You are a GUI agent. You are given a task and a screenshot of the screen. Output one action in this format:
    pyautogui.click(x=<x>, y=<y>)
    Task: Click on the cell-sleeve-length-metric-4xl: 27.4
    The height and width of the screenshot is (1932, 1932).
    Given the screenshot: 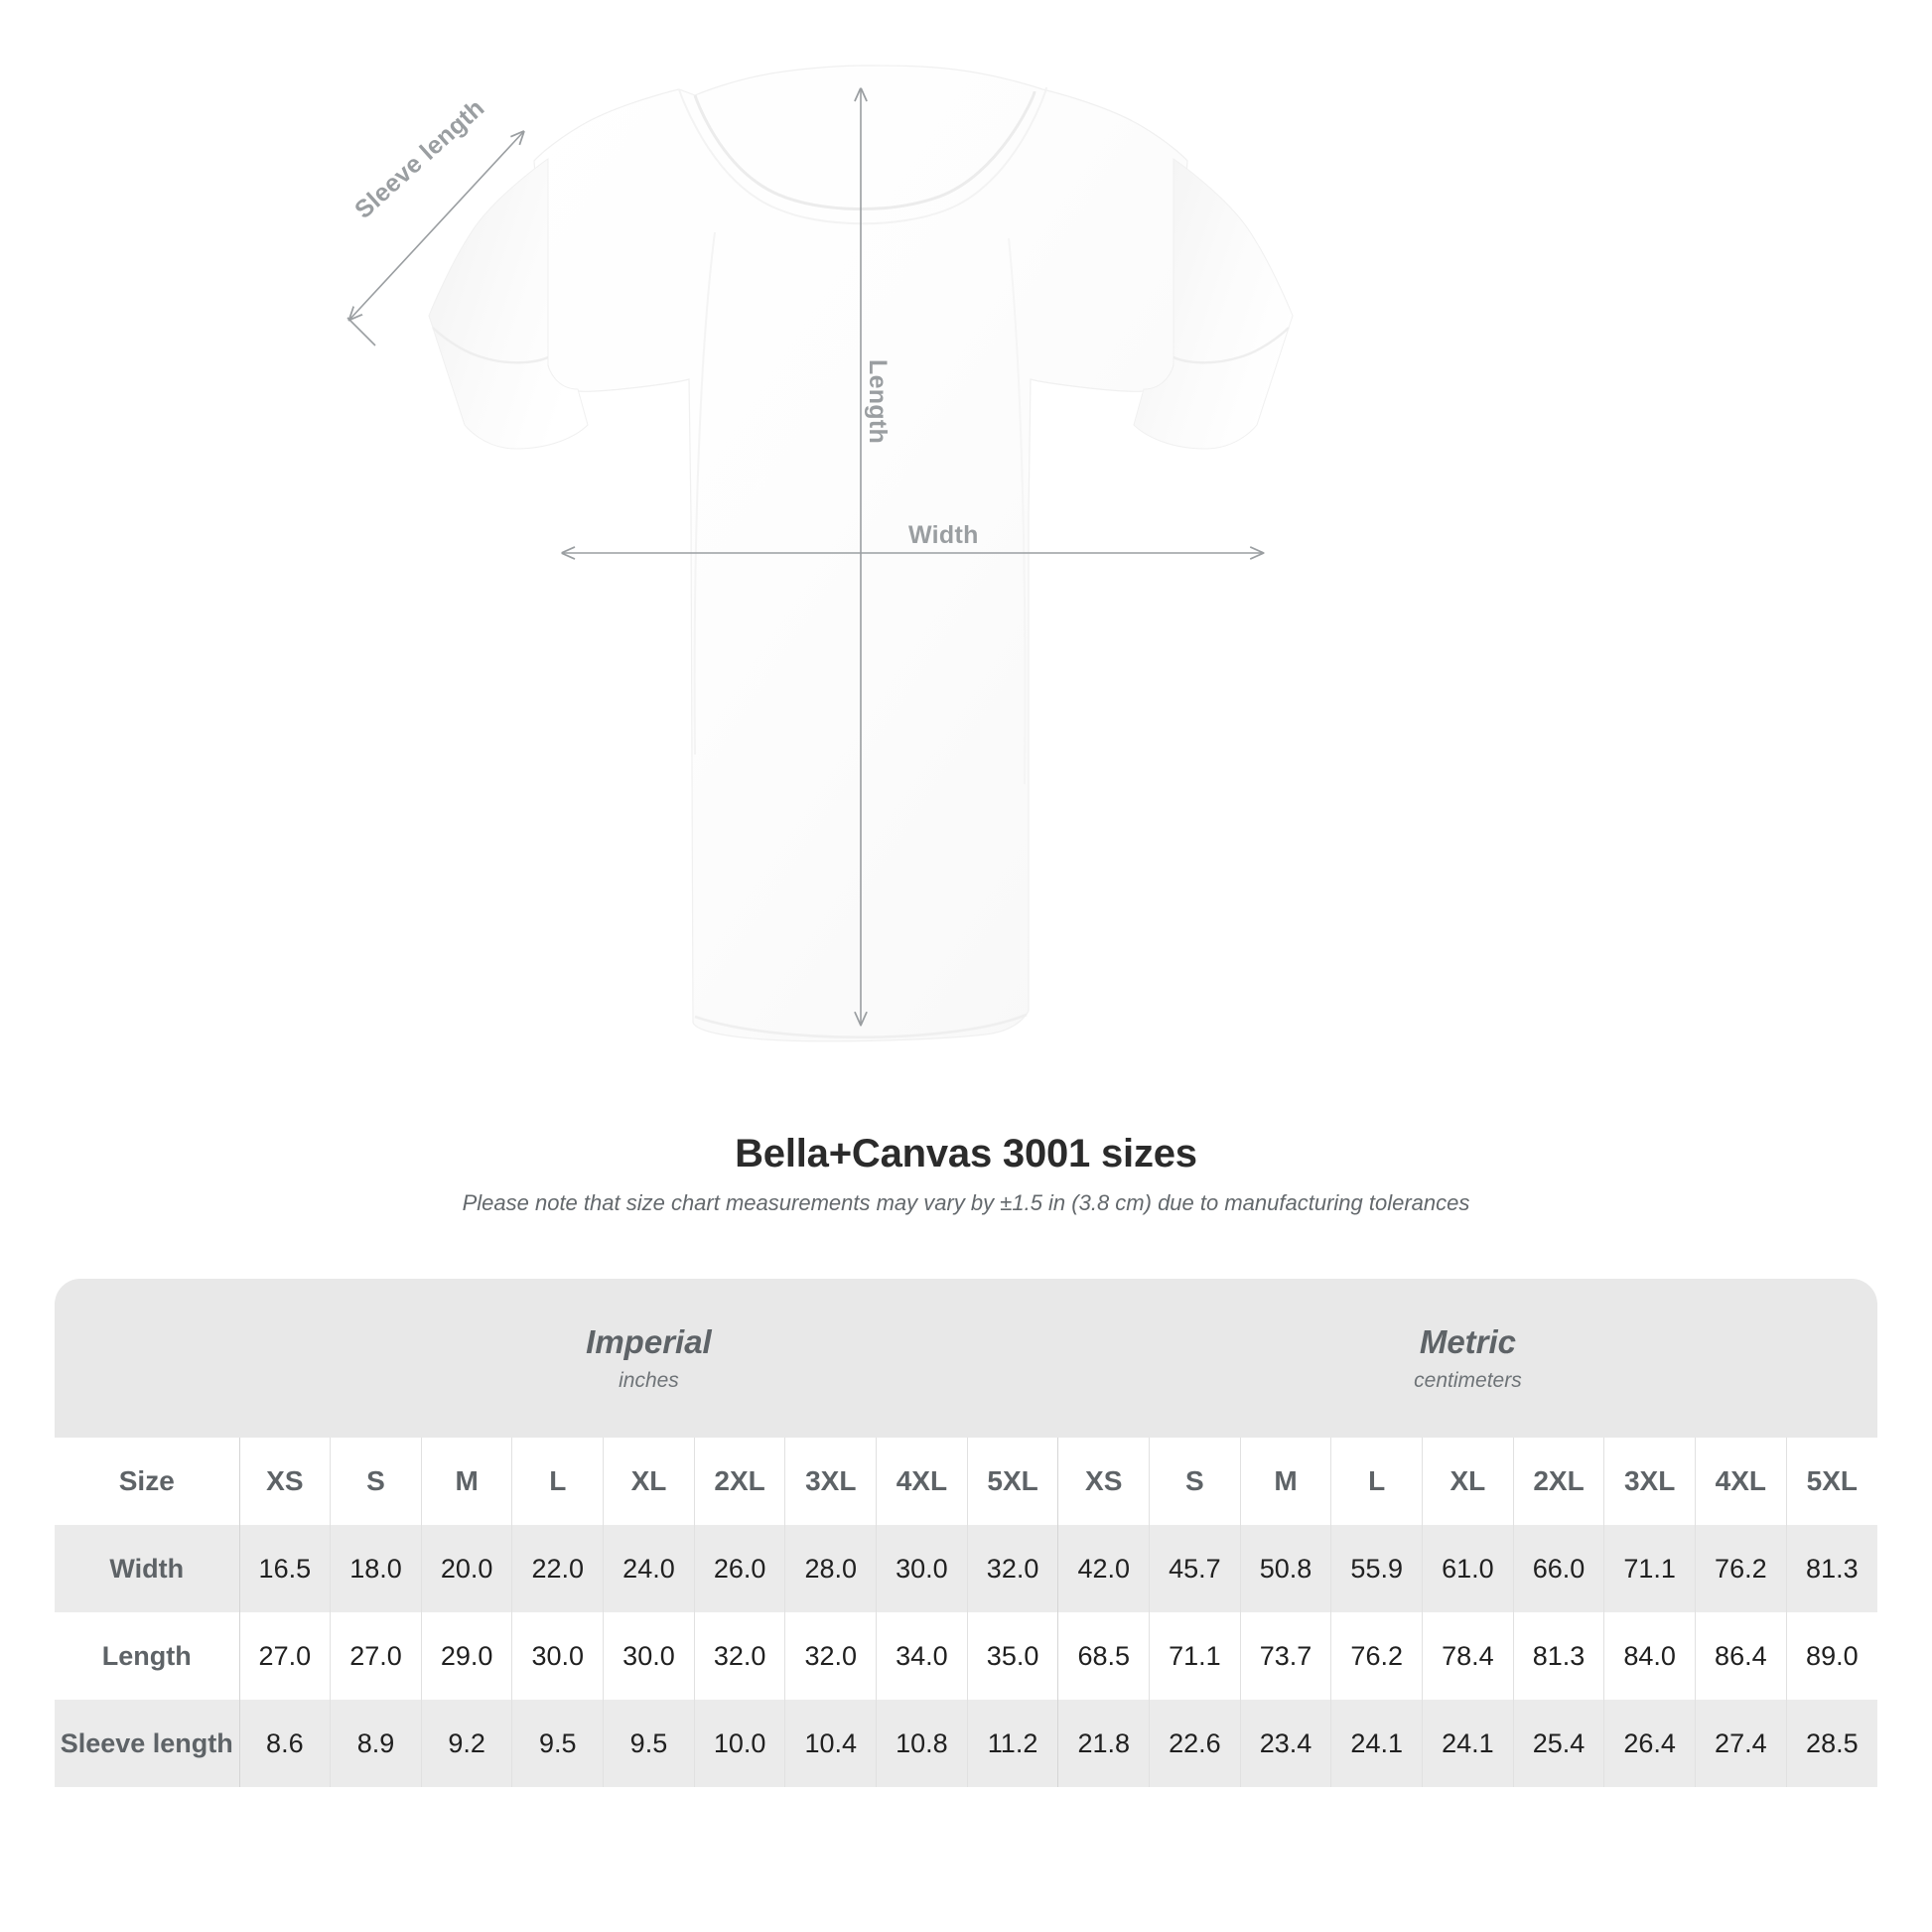 What is the action you would take?
    pyautogui.click(x=1741, y=1743)
    